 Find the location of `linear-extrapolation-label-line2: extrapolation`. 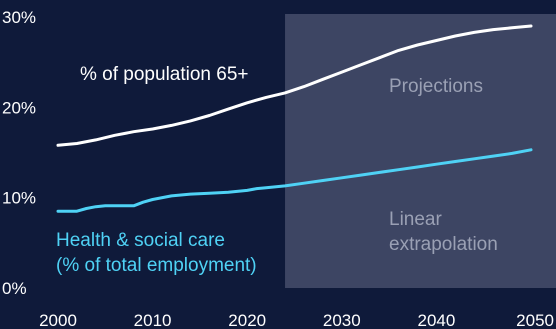

linear-extrapolation-label-line2: extrapolation is located at coordinates (443, 244).